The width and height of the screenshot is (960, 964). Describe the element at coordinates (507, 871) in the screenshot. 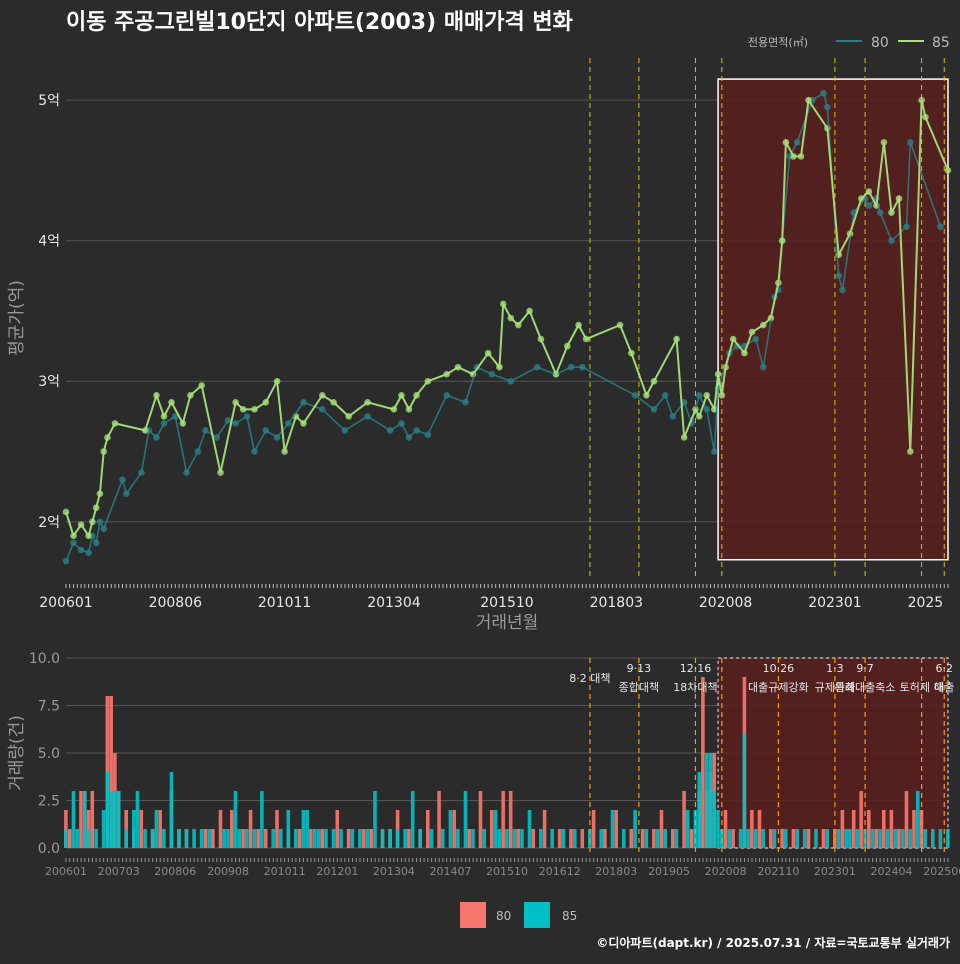

I see `volume-x-tick-label: 201510` at that location.